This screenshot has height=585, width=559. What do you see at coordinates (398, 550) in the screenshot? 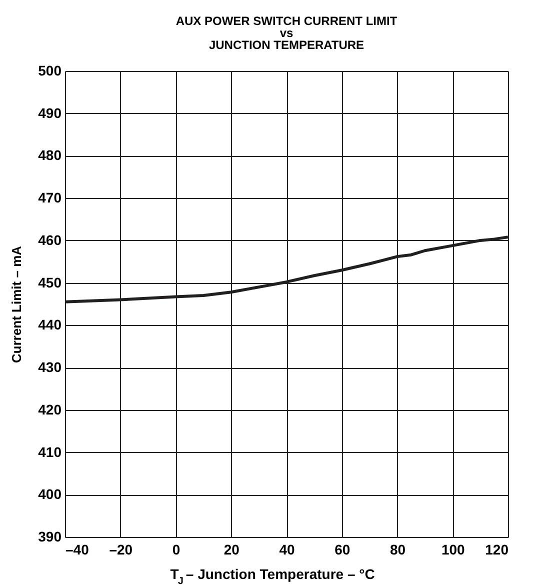
I see `x-tick-label: 80` at bounding box center [398, 550].